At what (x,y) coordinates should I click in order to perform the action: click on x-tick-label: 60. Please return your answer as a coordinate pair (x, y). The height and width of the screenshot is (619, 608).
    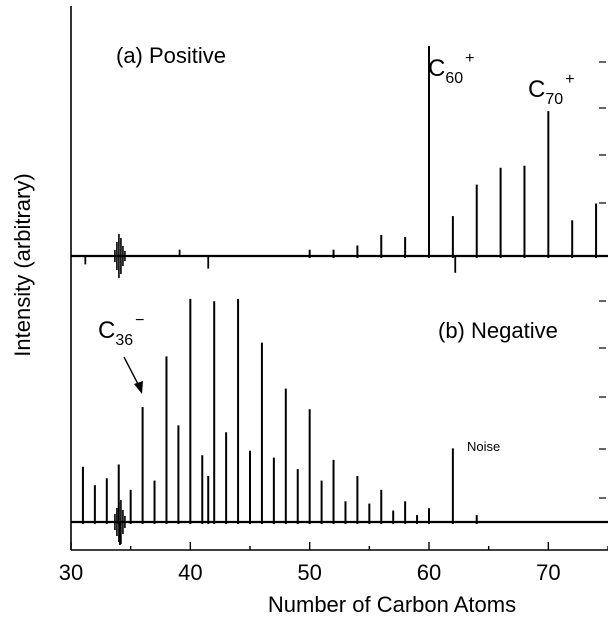
    Looking at the image, I should click on (429, 572).